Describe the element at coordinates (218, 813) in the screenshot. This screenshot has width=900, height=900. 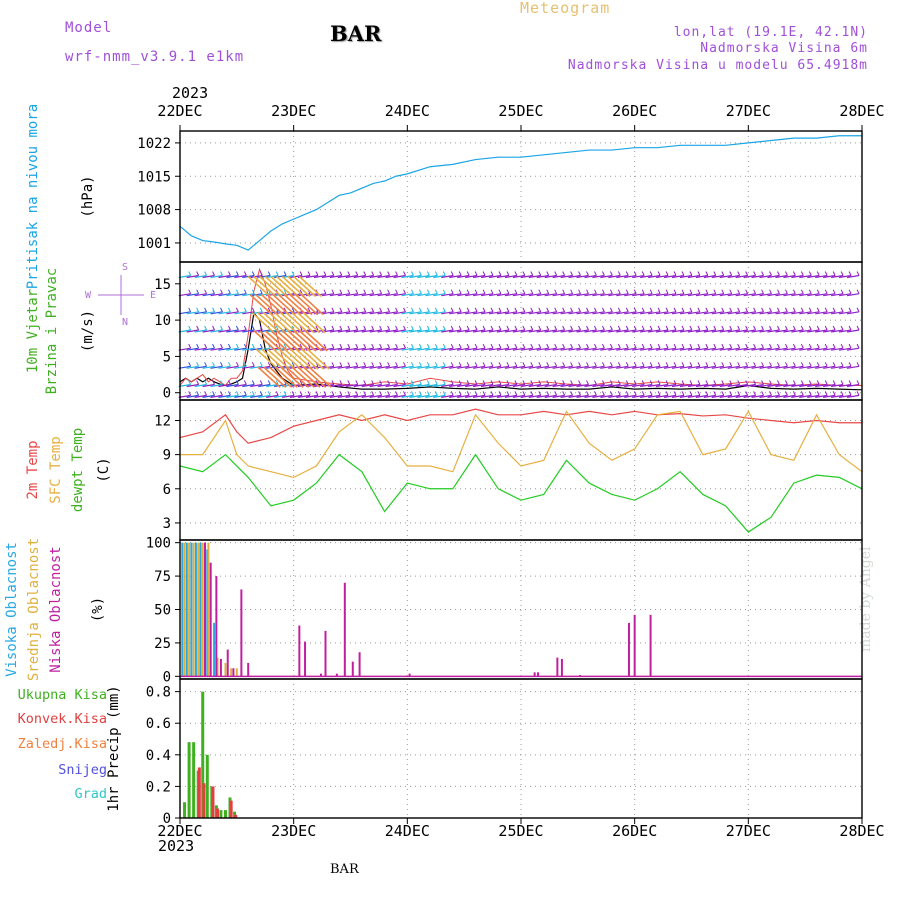
I see `bar-conv_precip` at that location.